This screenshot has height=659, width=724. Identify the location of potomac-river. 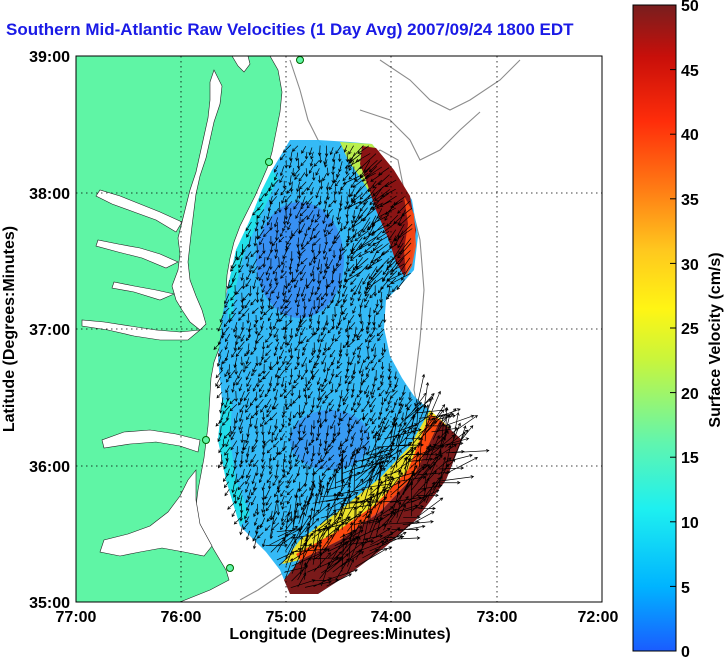
(139, 211).